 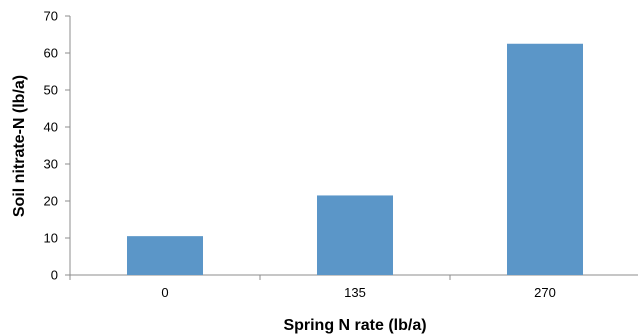 What do you see at coordinates (545, 292) in the screenshot?
I see `x-tick-label: 270` at bounding box center [545, 292].